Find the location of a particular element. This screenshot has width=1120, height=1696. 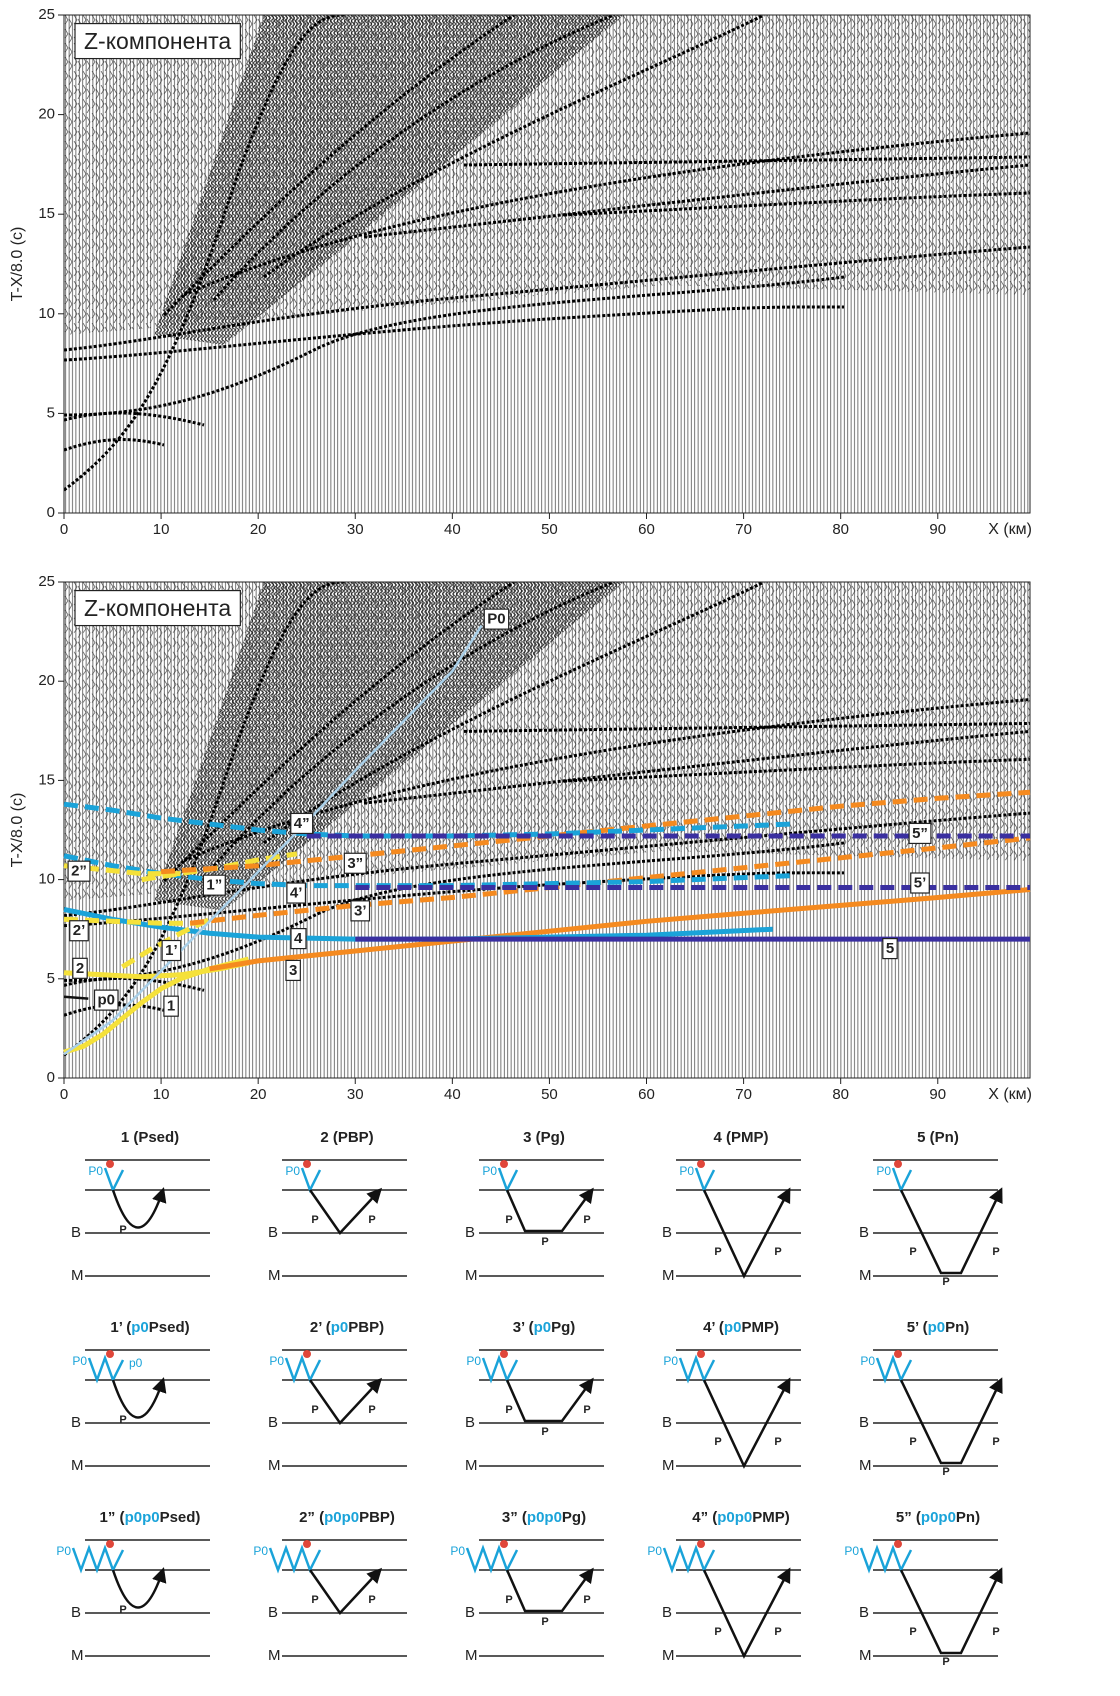

curve-label: 4” is located at coordinates (302, 823).